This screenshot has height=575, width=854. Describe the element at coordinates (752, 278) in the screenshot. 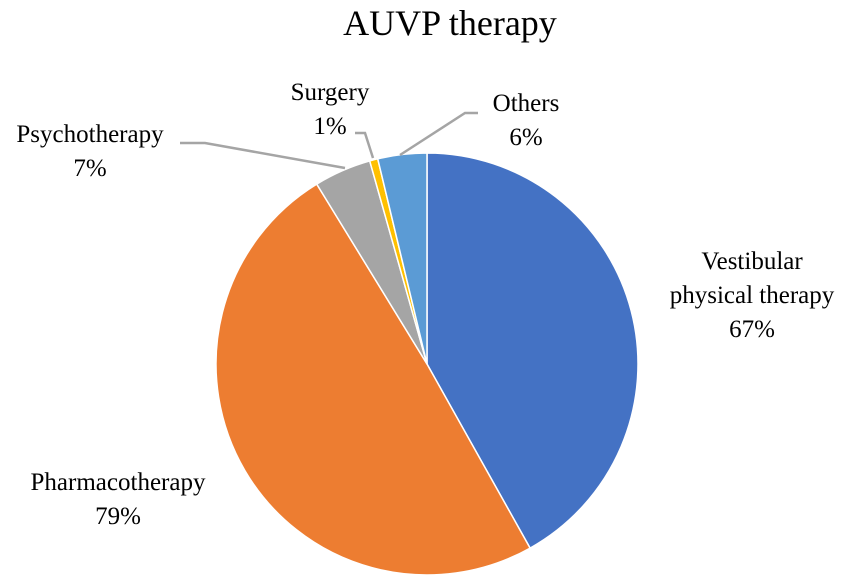

I see `category-label: Vestibular physical therapy` at that location.